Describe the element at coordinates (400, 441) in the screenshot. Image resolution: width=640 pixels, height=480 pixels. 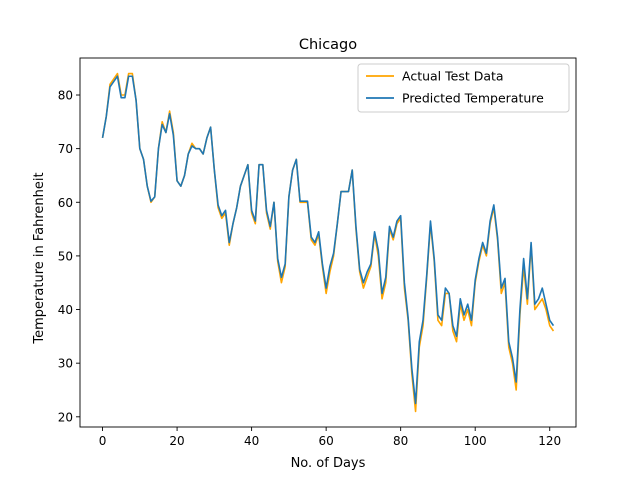
I see `x-tick-label: 80` at that location.